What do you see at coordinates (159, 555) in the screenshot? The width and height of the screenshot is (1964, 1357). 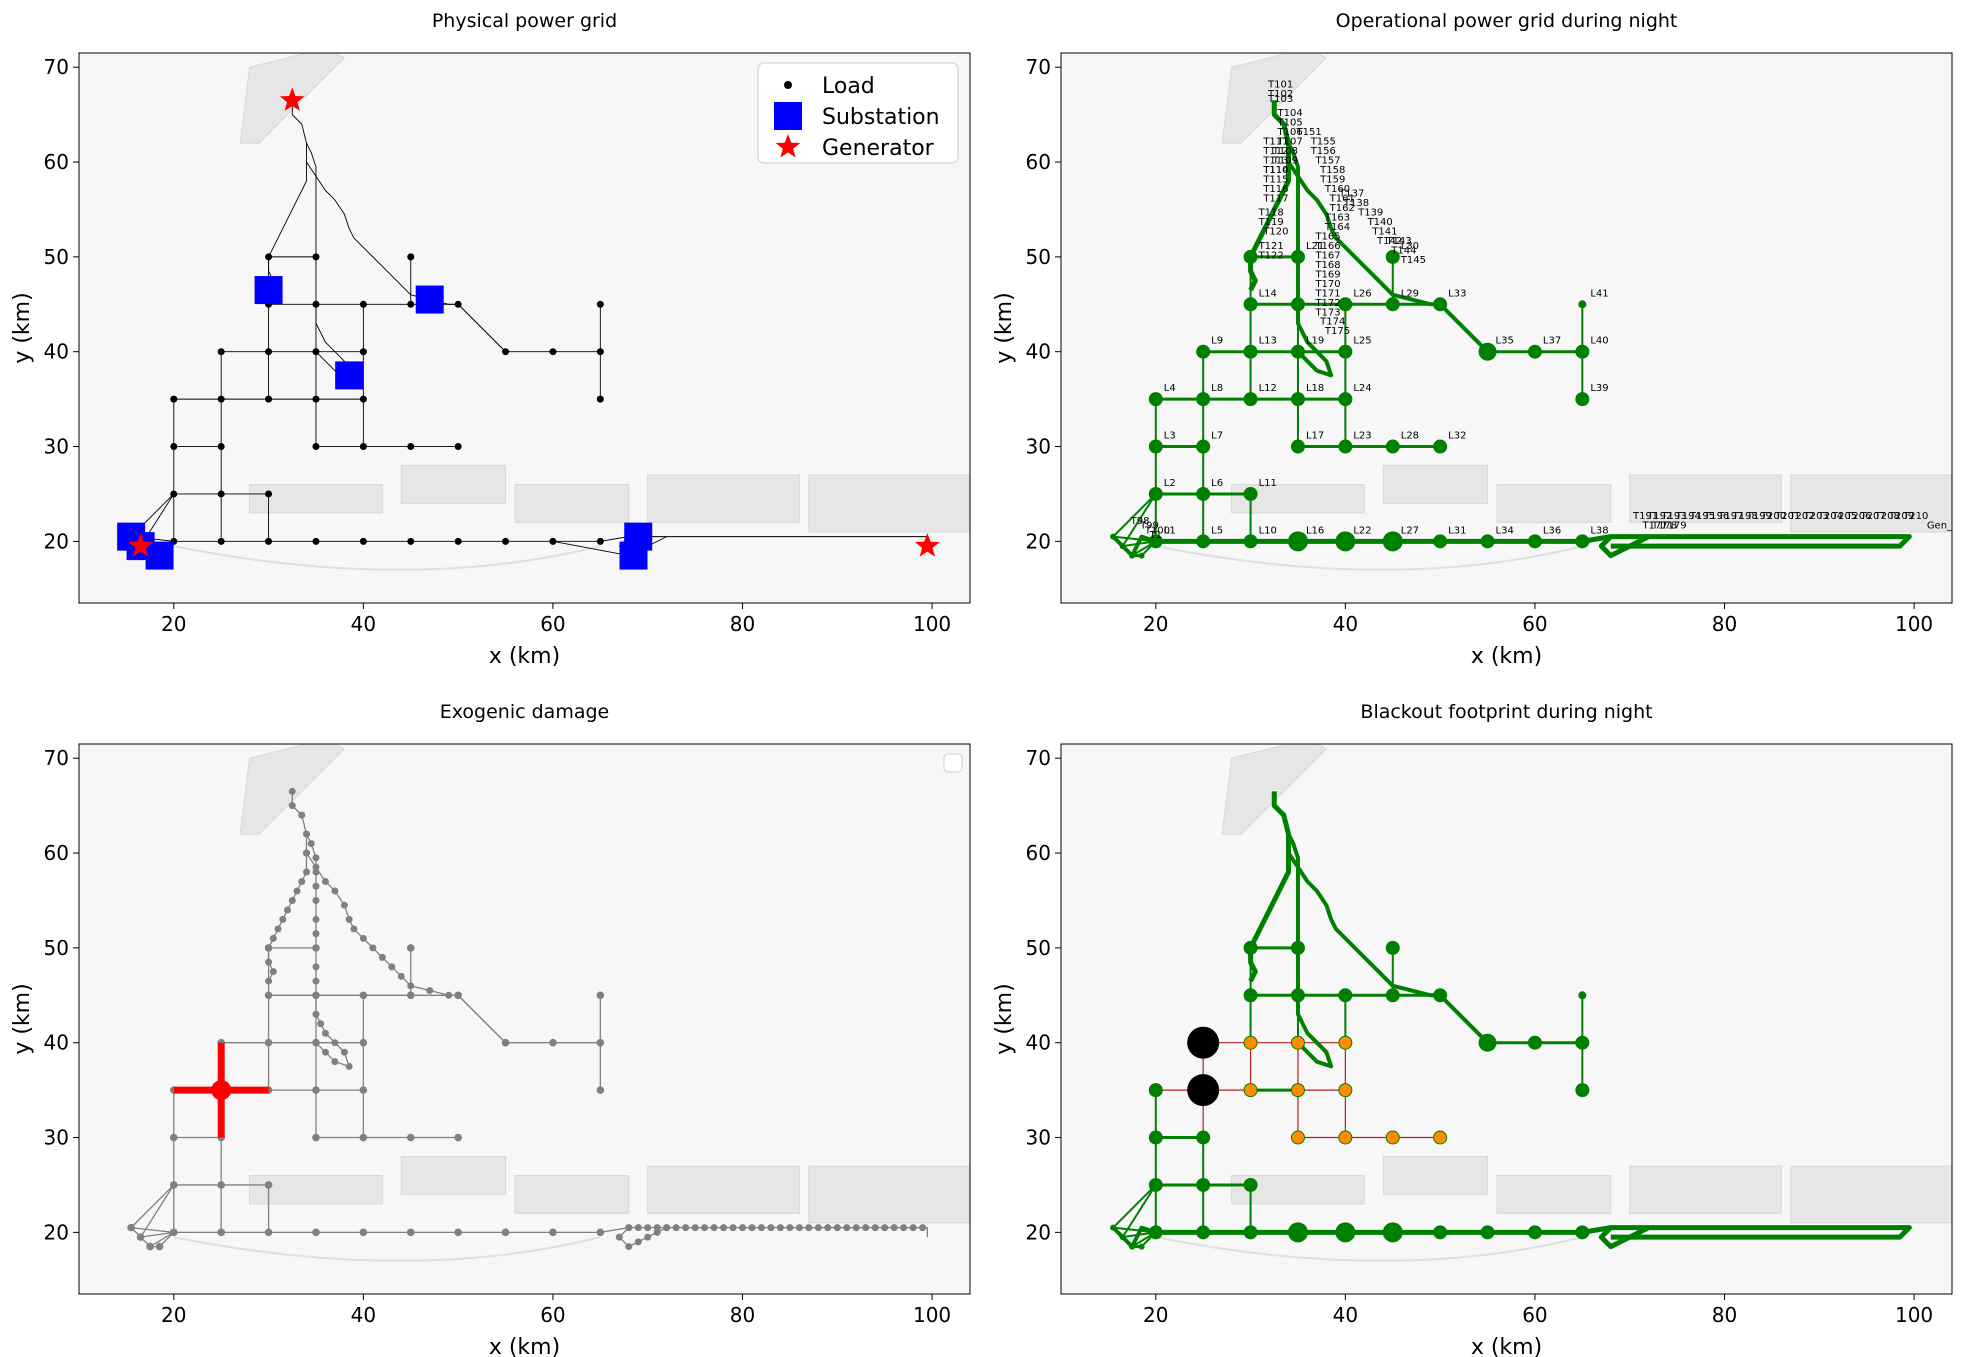 I see `substation-marker` at bounding box center [159, 555].